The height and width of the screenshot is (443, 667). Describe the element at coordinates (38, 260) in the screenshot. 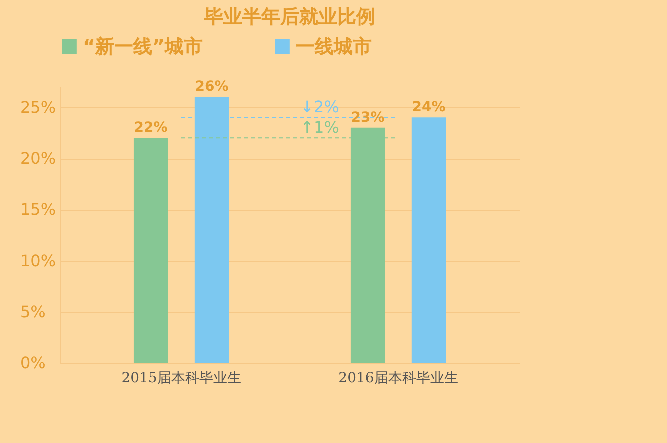

I see `y-tick-label: 10%` at that location.